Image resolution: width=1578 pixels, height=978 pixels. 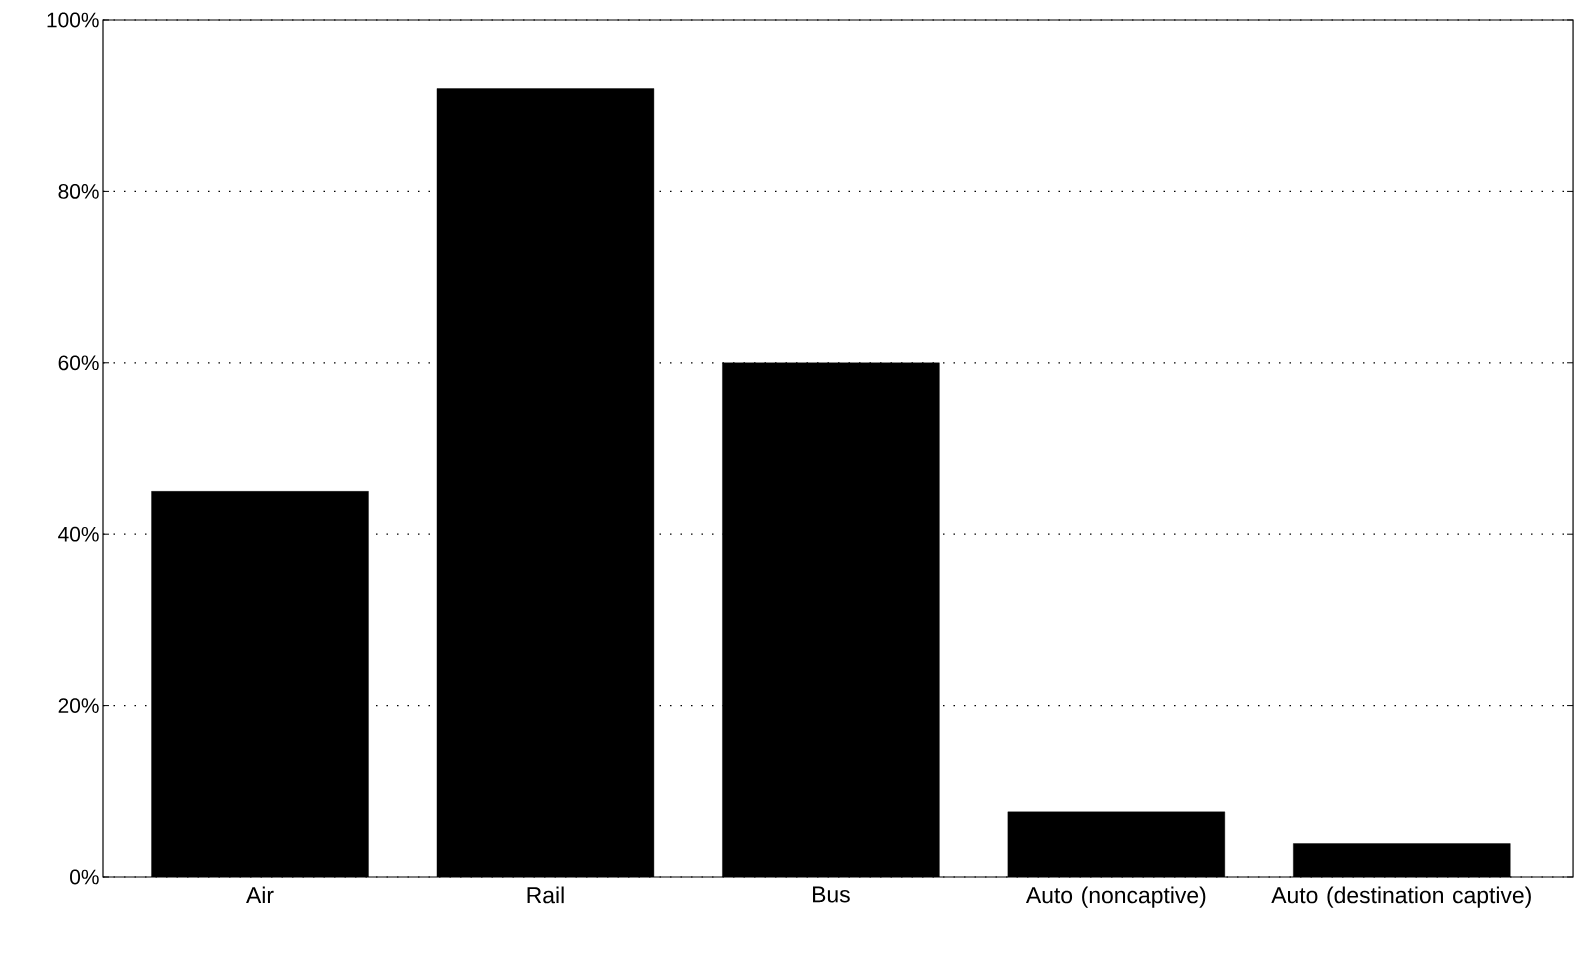 What do you see at coordinates (1115, 897) in the screenshot?
I see `x-tick-label: Auto (noncaptive)` at bounding box center [1115, 897].